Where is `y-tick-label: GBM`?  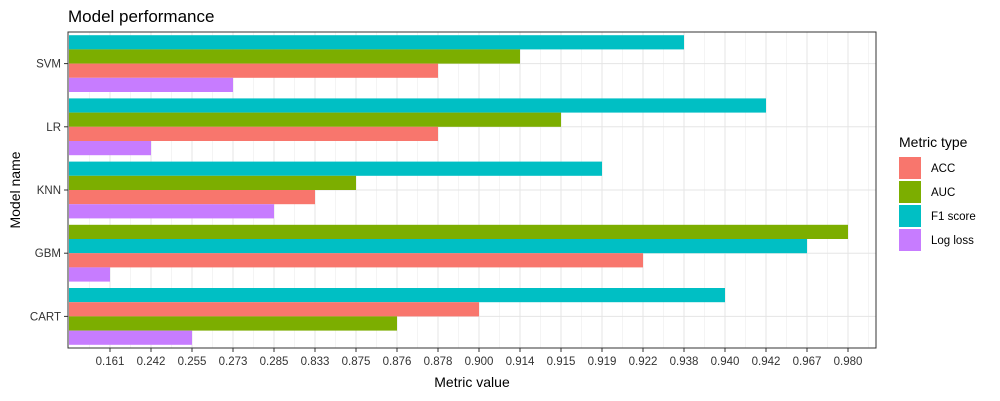
y-tick-label: GBM is located at coordinates (48, 254).